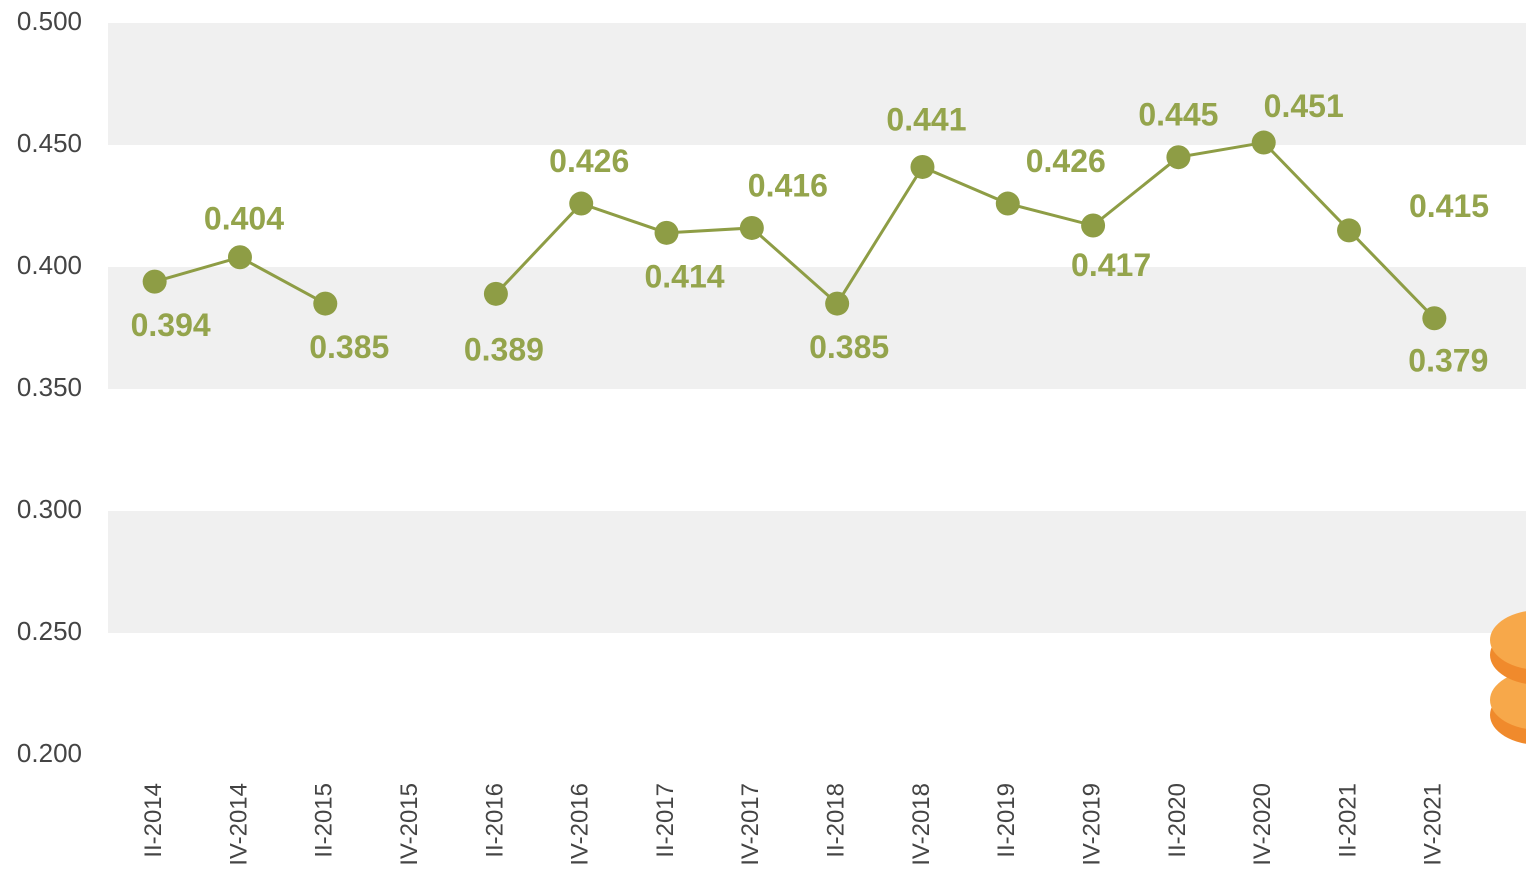 The image size is (1526, 887). What do you see at coordinates (750, 824) in the screenshot?
I see `x-tick-label: IV-2017` at bounding box center [750, 824].